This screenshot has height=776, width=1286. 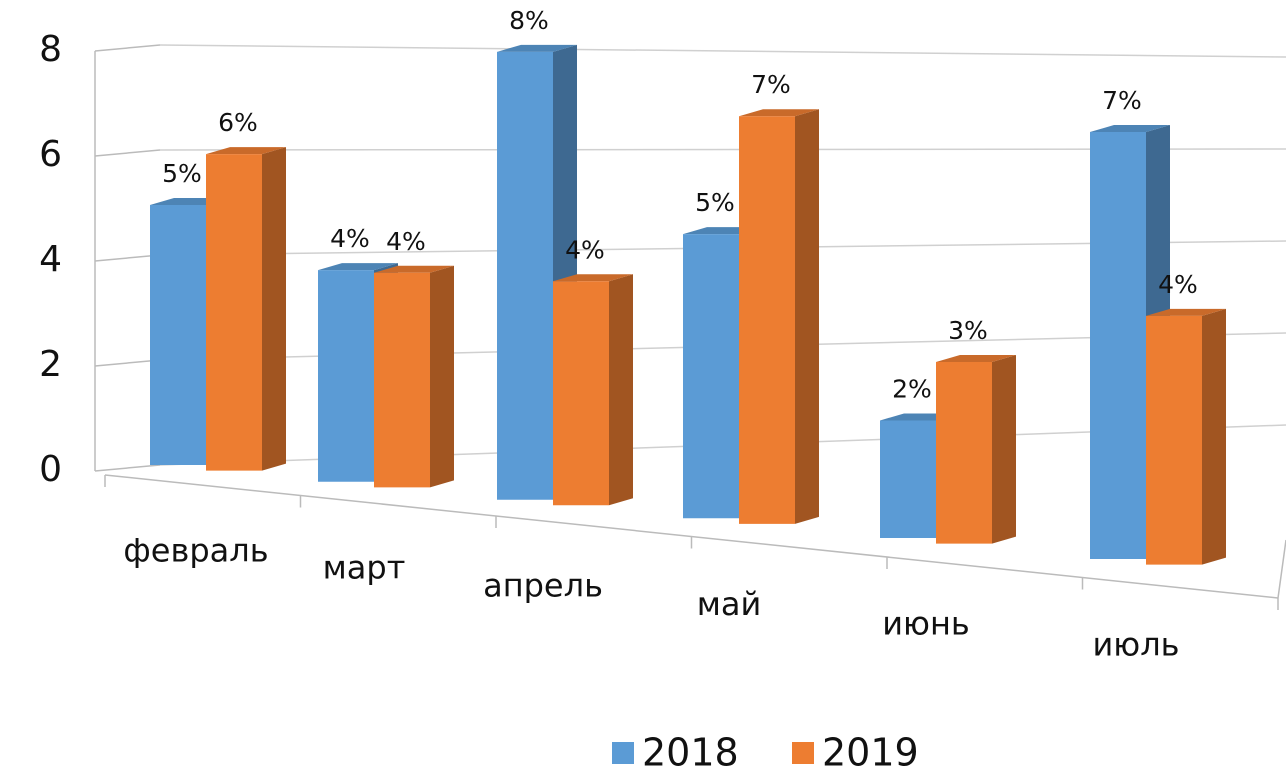 What do you see at coordinates (543, 585) in the screenshot?
I see `x-tick-label: апрель` at bounding box center [543, 585].